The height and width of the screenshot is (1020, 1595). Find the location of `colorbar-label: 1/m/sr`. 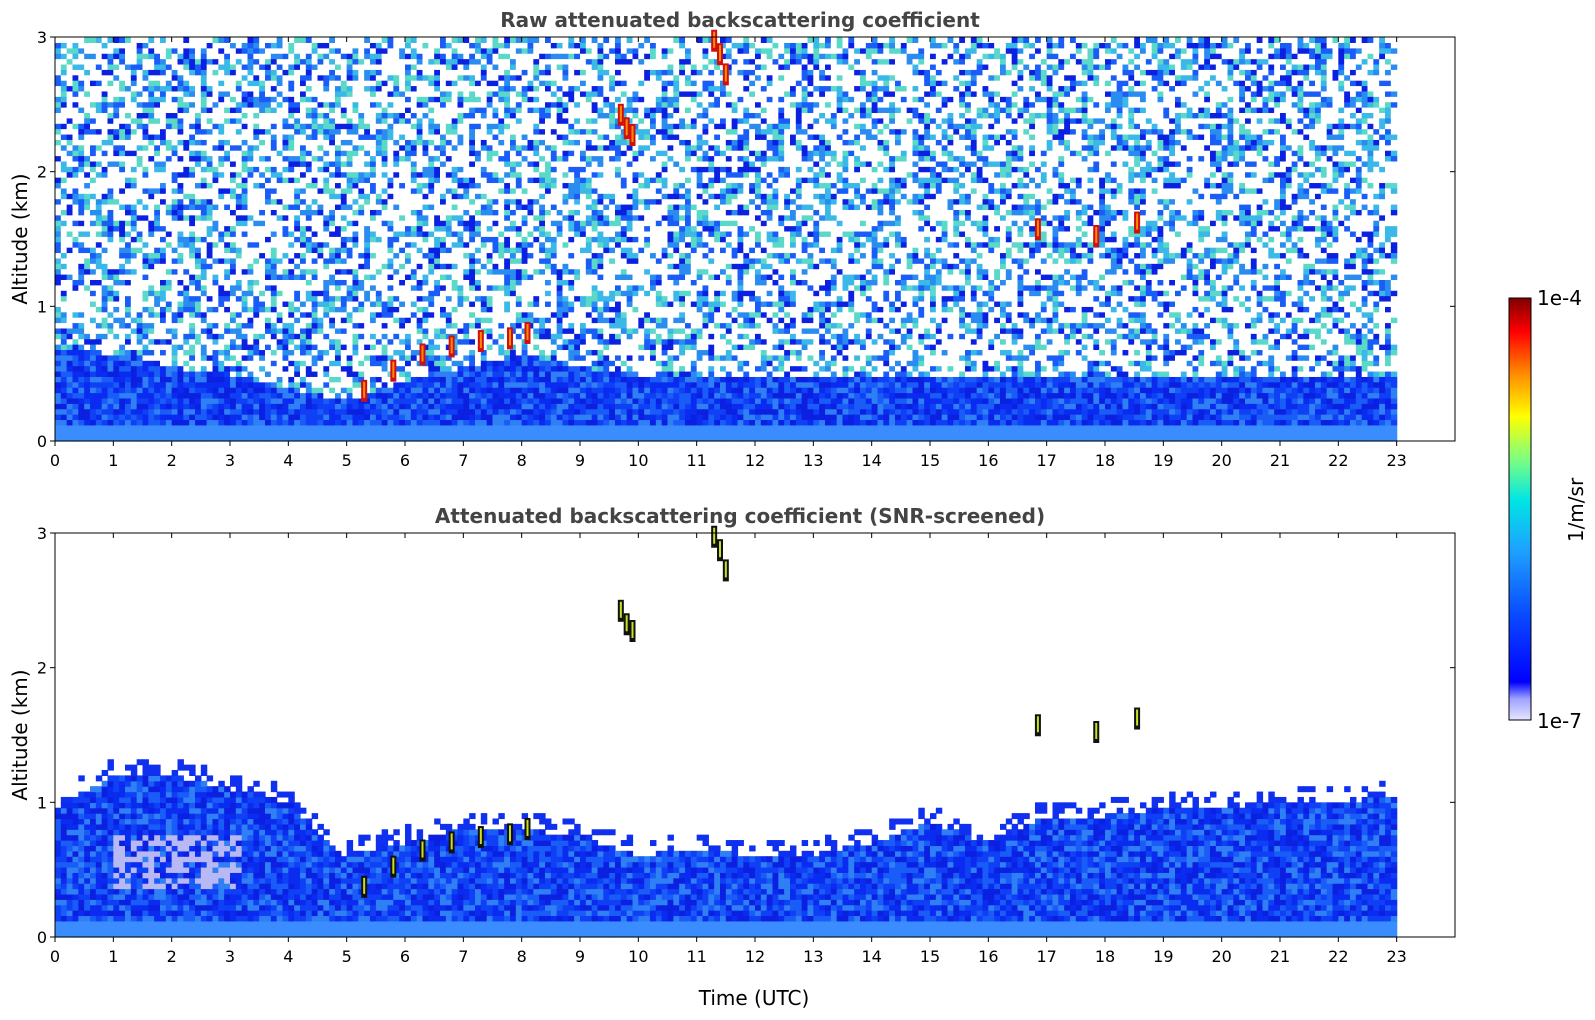

colorbar-label: 1/m/sr is located at coordinates (1576, 509).